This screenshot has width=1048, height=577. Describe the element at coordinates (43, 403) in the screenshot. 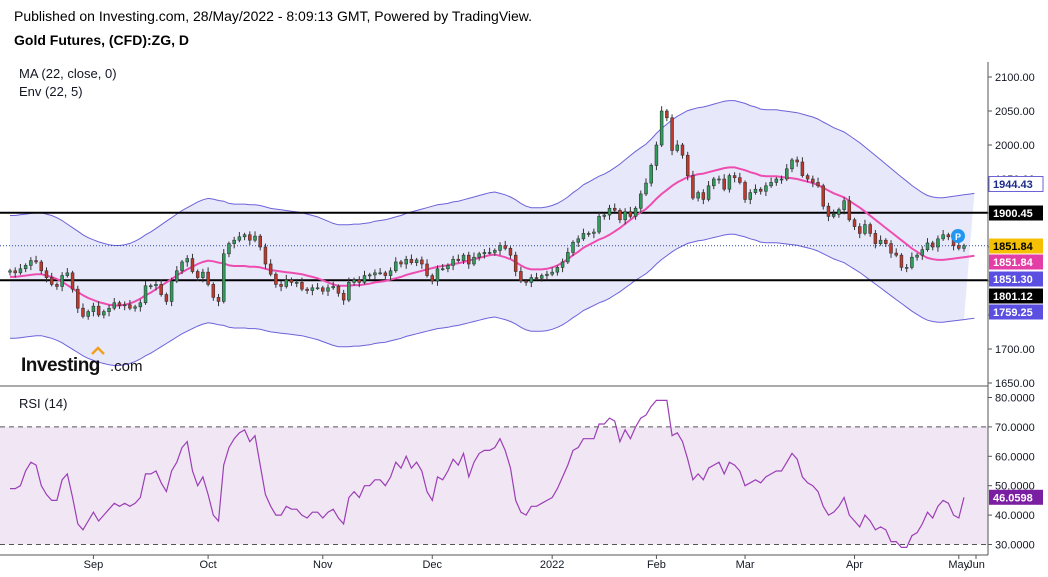

I see `rsi-indicator-label: RSI (14)` at that location.